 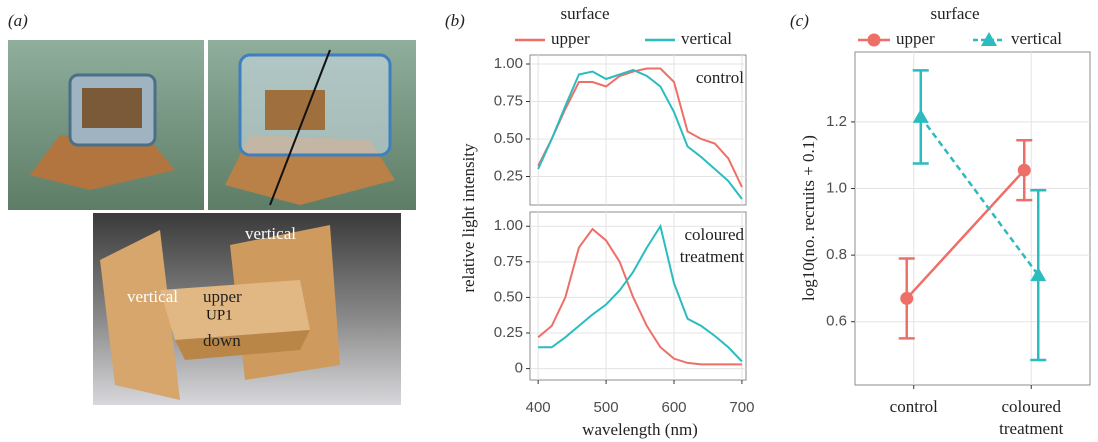 I want to click on x-tick-label: 600, so click(x=673, y=407).